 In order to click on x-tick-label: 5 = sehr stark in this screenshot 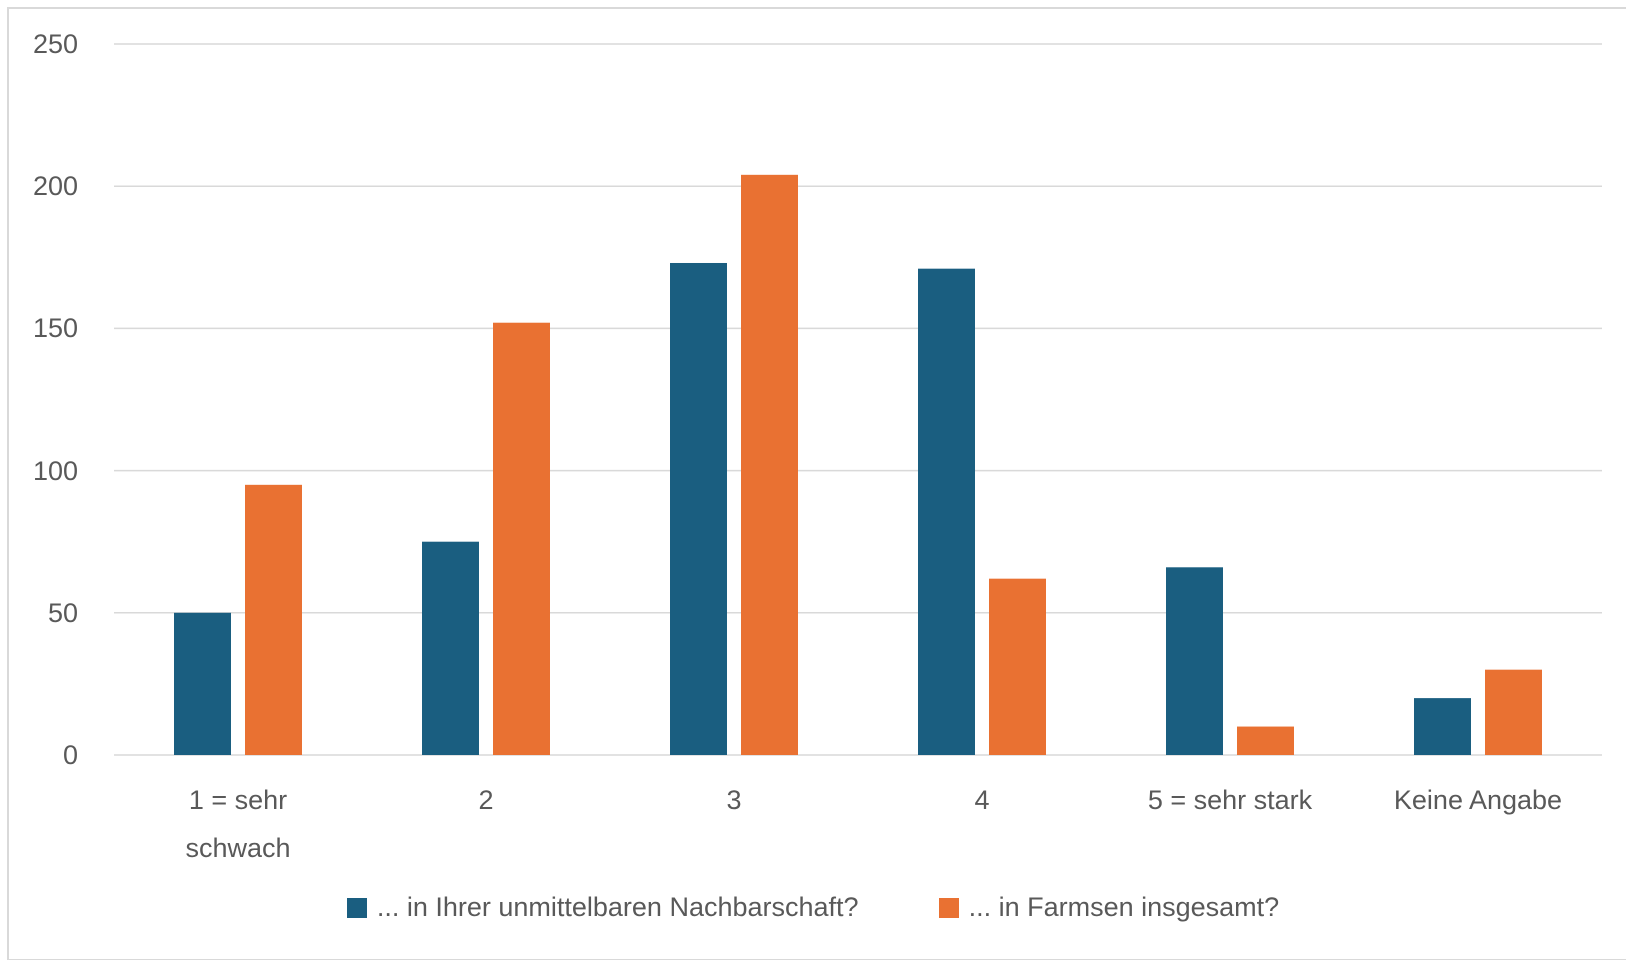, I will do `click(1230, 800)`.